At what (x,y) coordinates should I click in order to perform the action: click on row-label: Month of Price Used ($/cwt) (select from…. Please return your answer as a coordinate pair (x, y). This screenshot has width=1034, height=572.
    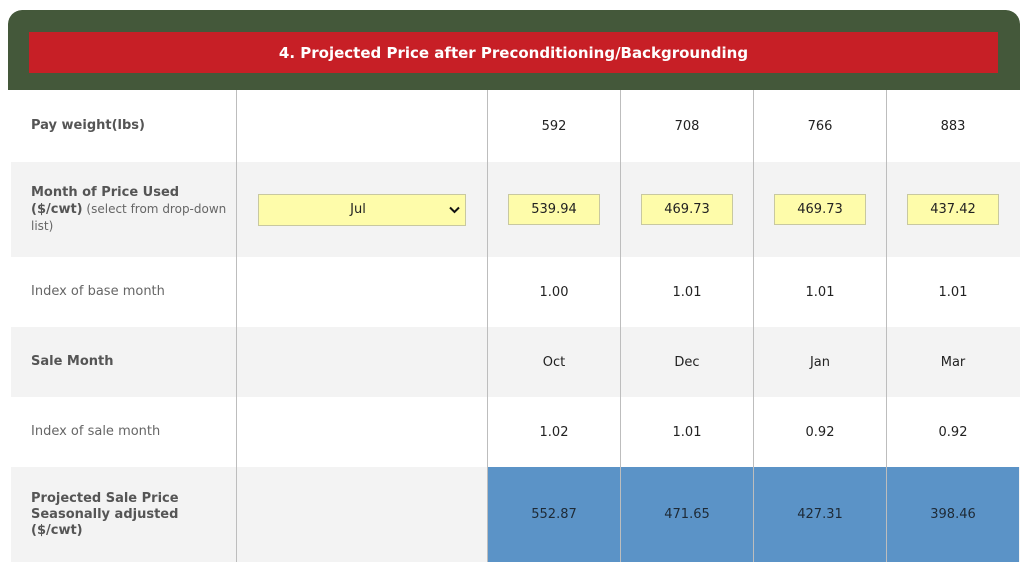
    Looking at the image, I should click on (124, 209).